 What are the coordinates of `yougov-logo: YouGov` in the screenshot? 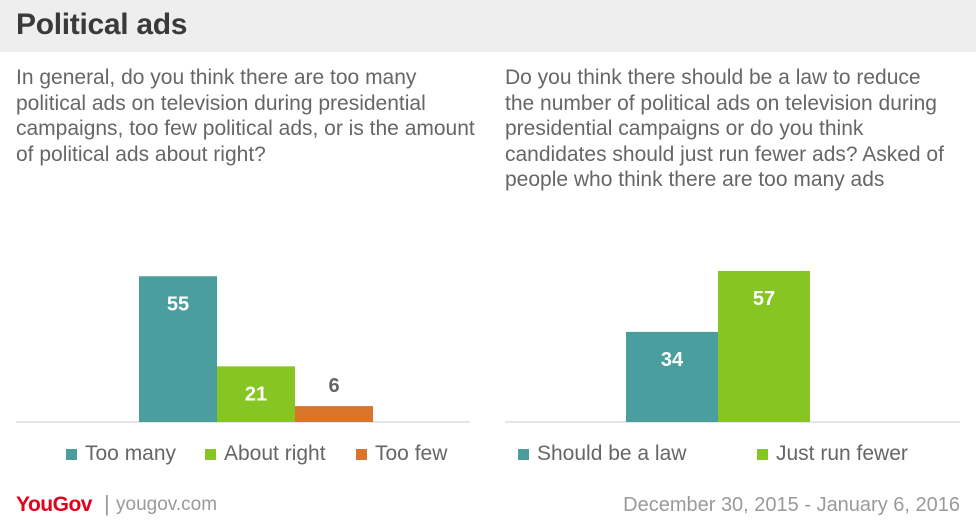 It's located at (54, 505).